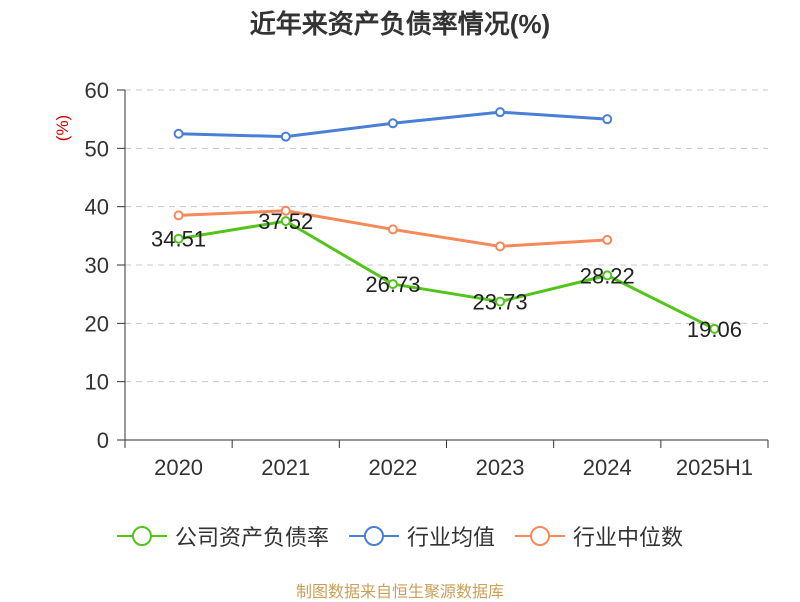  What do you see at coordinates (97, 382) in the screenshot?
I see `y-tick-label: 10` at bounding box center [97, 382].